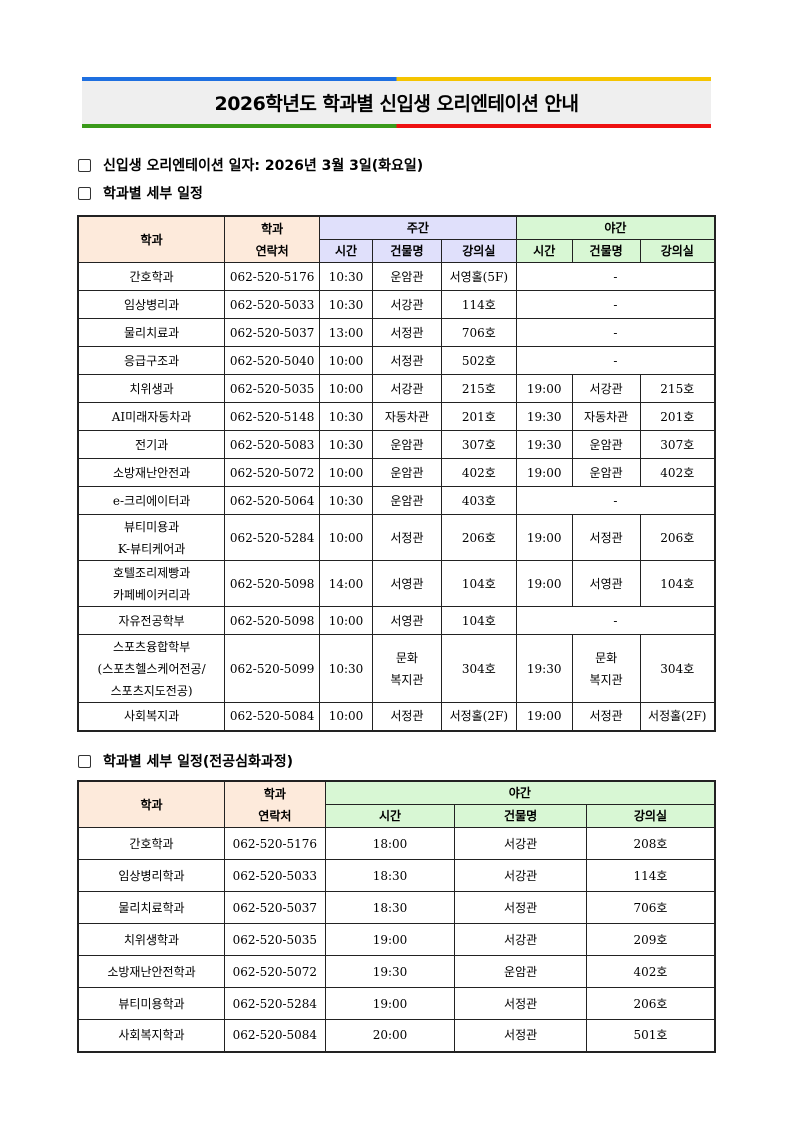 The image size is (793, 1121). What do you see at coordinates (185, 761) in the screenshot?
I see `section-advanced: 학과별 세부 일정(전공심화과정)` at bounding box center [185, 761].